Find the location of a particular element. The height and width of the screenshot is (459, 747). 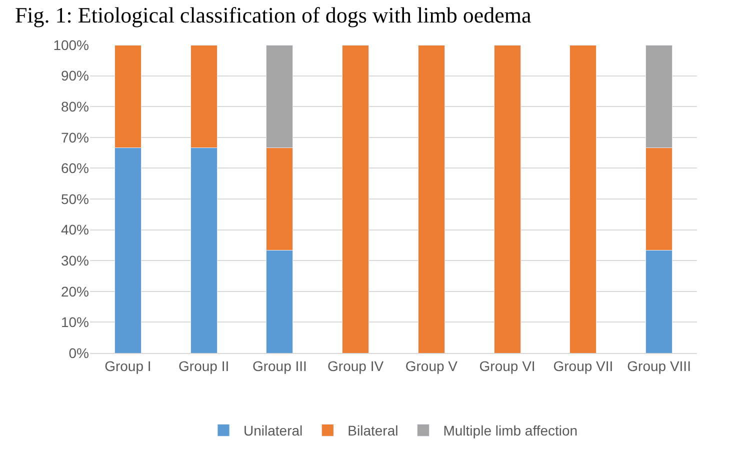

legend-label: Bilateral is located at coordinates (373, 430).